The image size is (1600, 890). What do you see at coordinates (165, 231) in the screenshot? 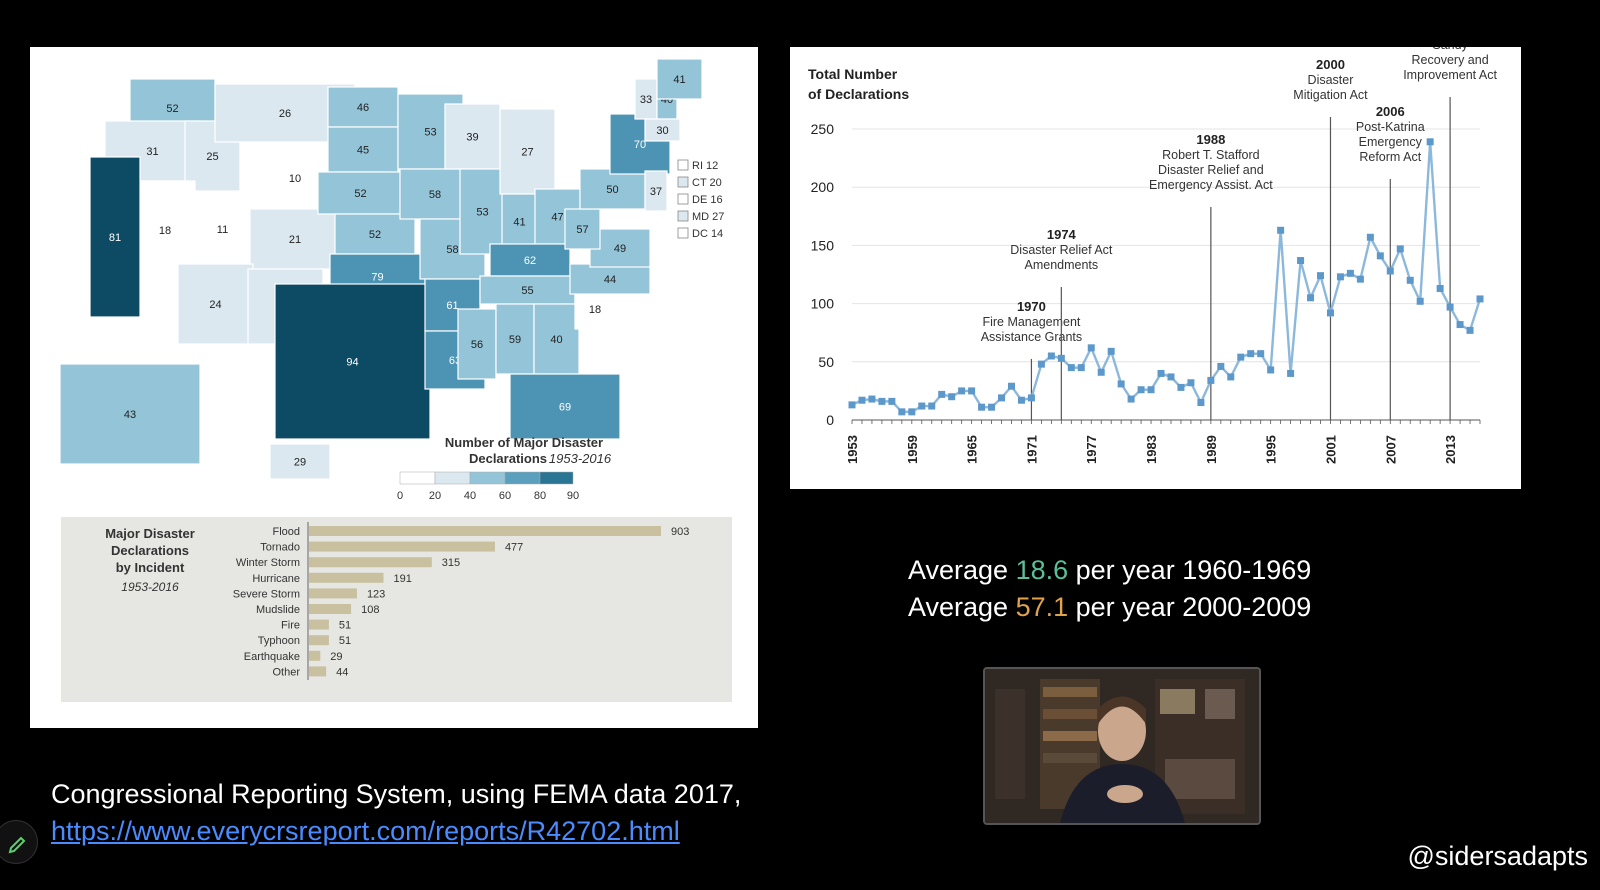
I see `state-value-nv: 18` at bounding box center [165, 231].